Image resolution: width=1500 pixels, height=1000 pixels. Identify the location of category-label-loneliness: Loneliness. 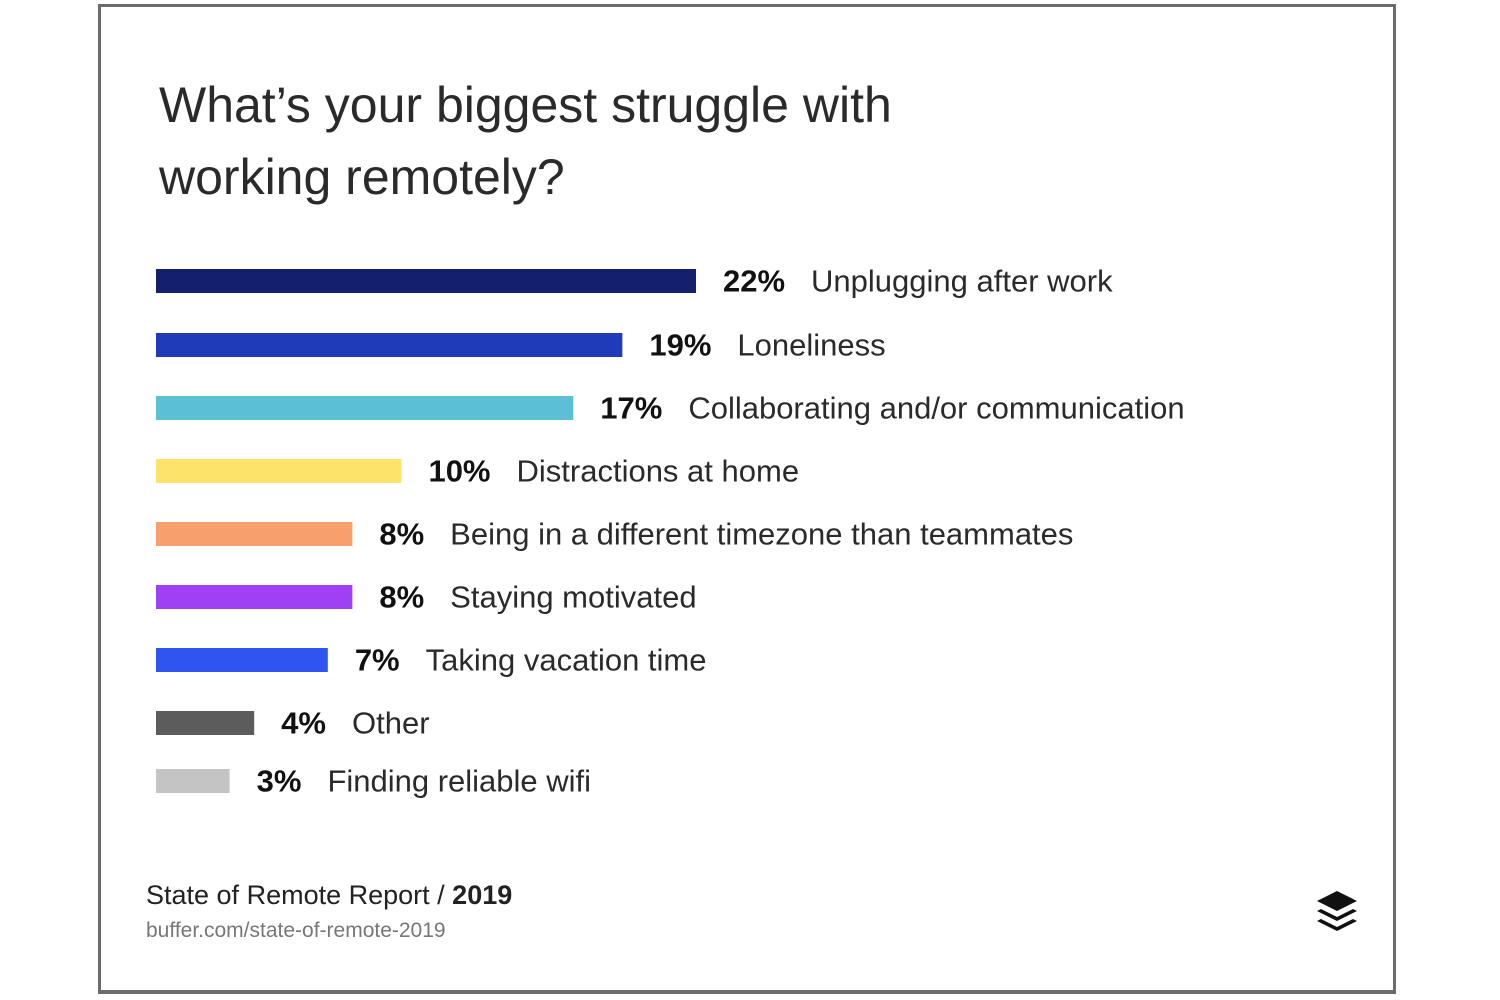
(811, 345).